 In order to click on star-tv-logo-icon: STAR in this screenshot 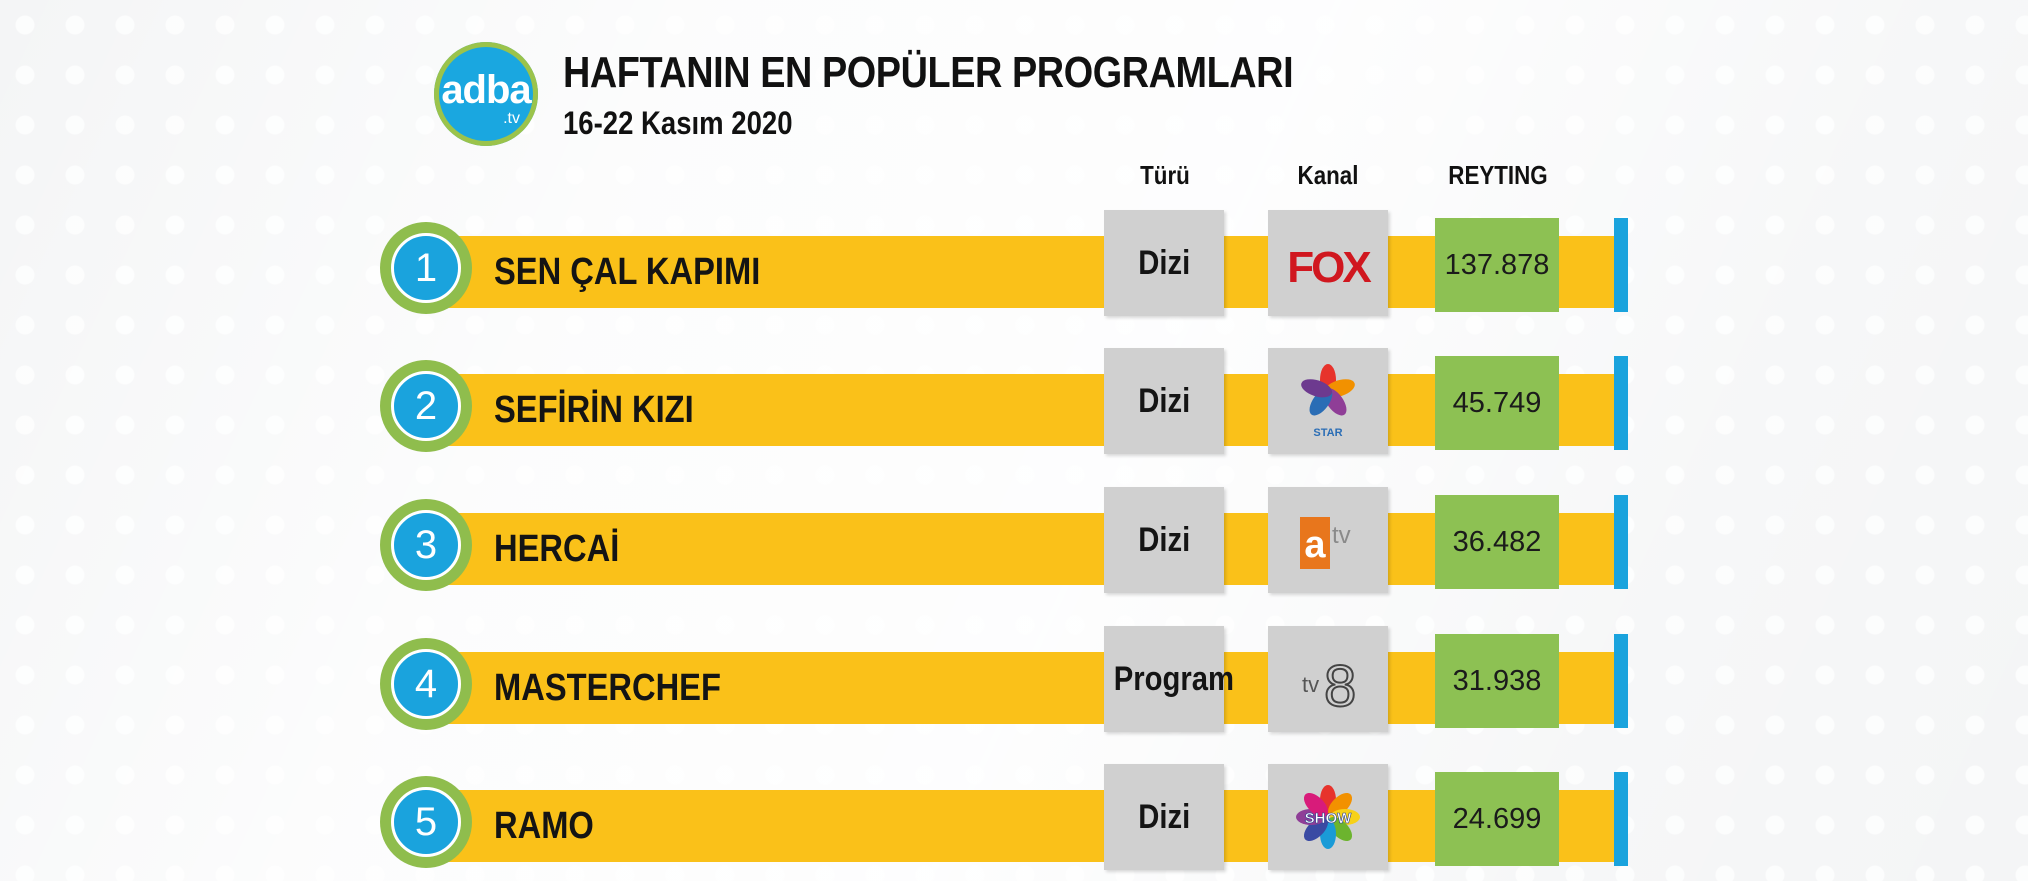, I will do `click(1328, 401)`.